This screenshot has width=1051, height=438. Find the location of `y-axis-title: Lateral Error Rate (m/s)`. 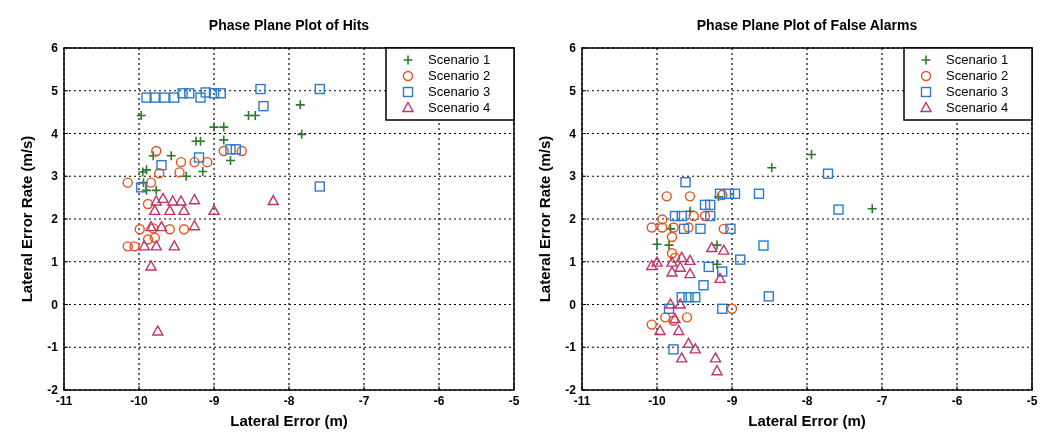

y-axis-title: Lateral Error Rate (m/s) is located at coordinates (26, 219).